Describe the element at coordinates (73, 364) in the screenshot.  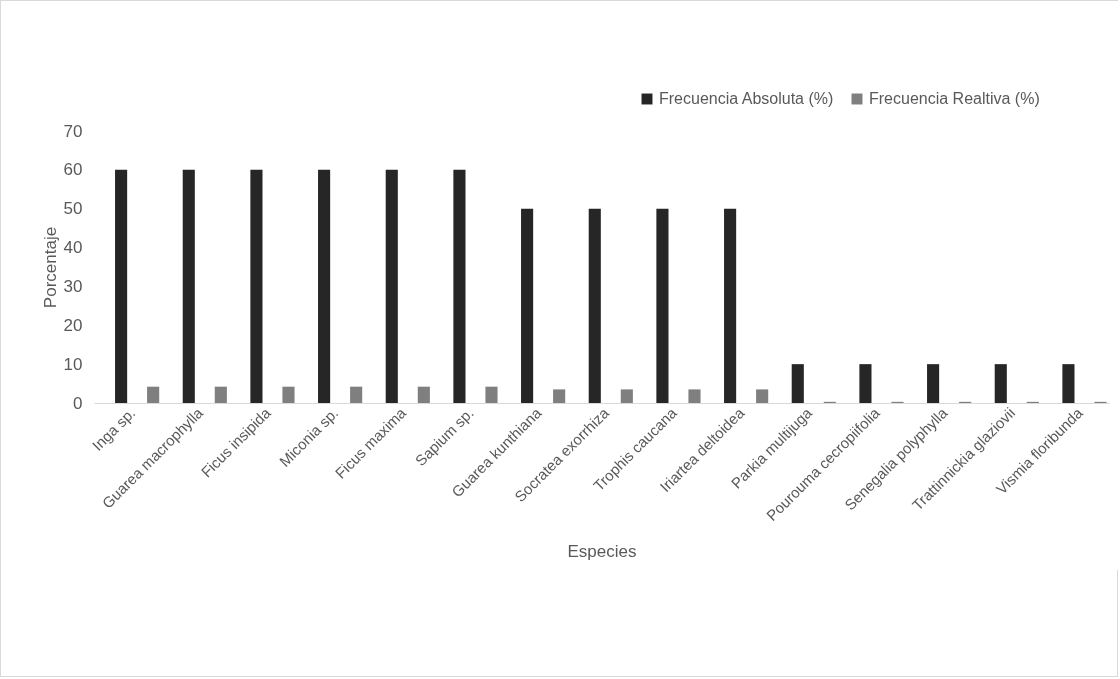
I see `y-tick-label: 10` at that location.